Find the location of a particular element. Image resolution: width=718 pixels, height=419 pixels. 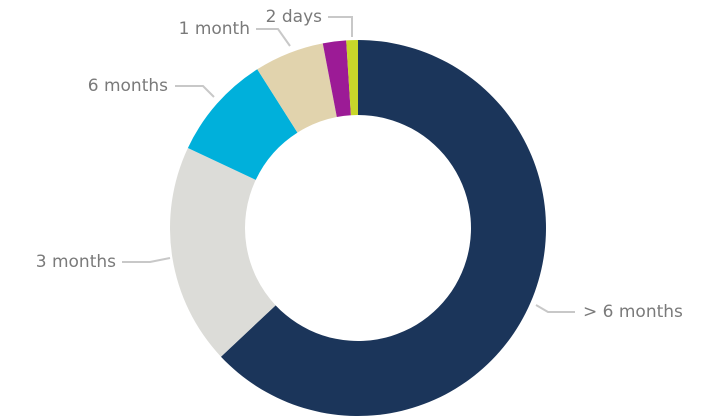

segment-label: 1 month is located at coordinates (214, 29).